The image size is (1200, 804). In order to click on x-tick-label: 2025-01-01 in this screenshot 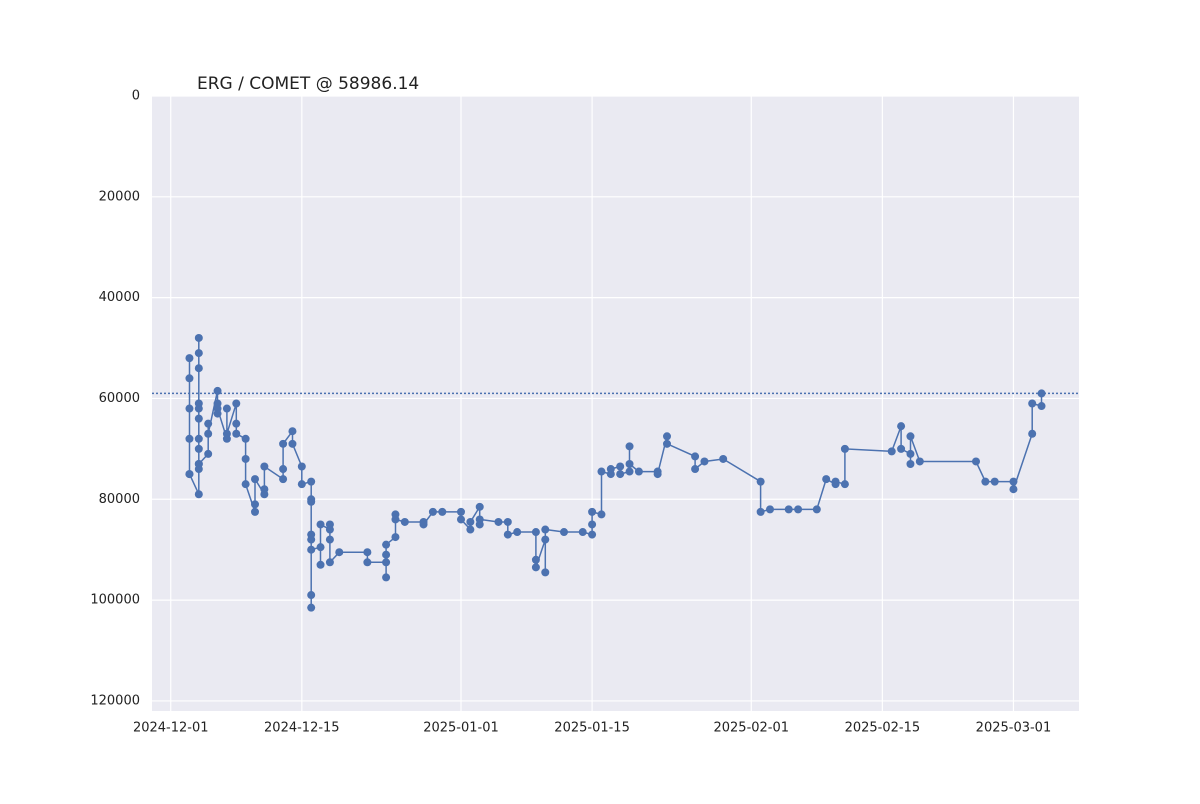, I will do `click(461, 728)`.